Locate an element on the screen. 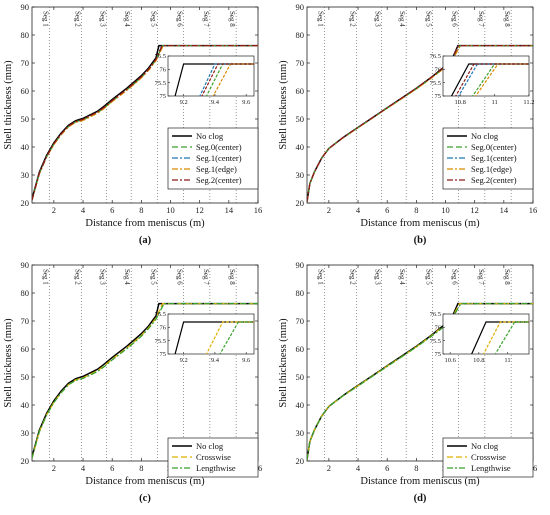  legend-entry: Lengthwise is located at coordinates (491, 468).